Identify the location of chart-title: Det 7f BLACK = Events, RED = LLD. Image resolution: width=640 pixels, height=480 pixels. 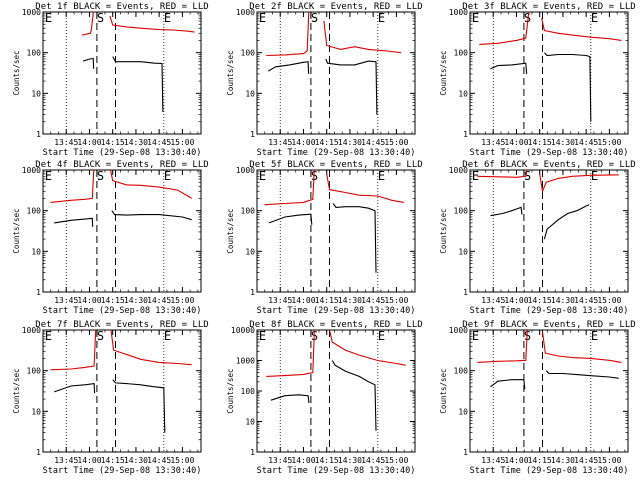
(121, 325).